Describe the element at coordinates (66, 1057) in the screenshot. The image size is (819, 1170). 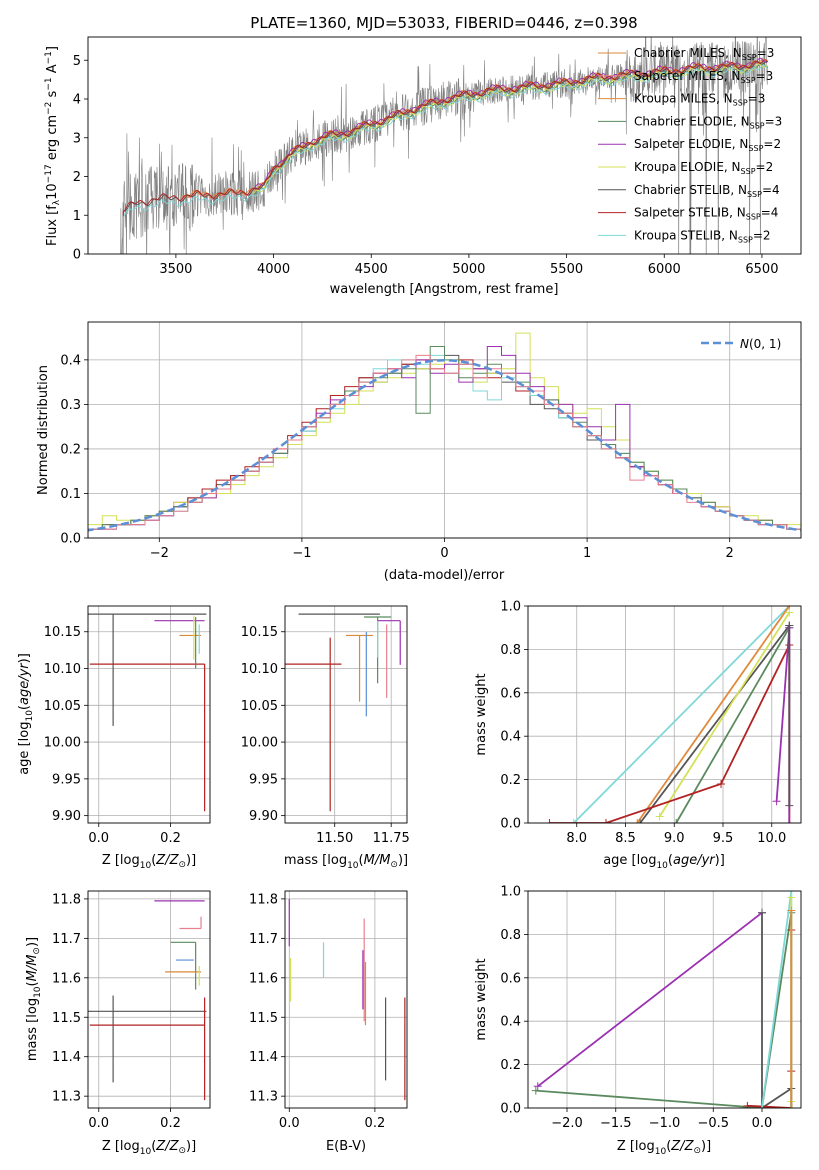
I see `y-tick-label: 11.4` at that location.